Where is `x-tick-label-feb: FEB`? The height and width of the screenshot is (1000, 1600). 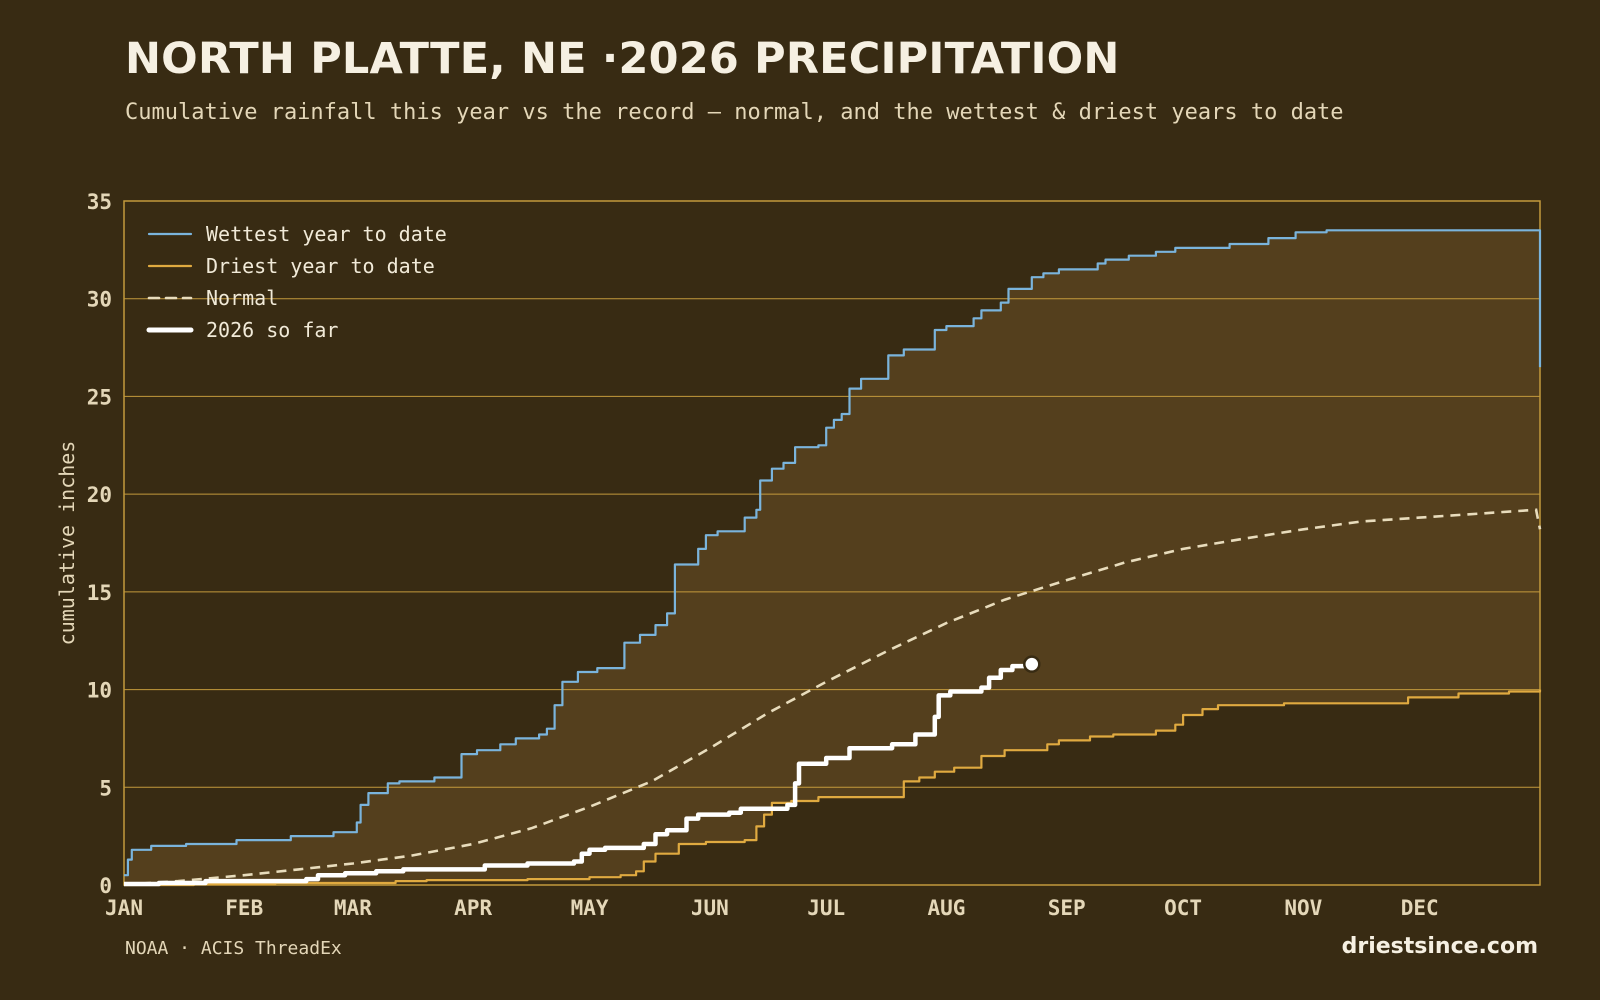 x-tick-label-feb: FEB is located at coordinates (244, 908).